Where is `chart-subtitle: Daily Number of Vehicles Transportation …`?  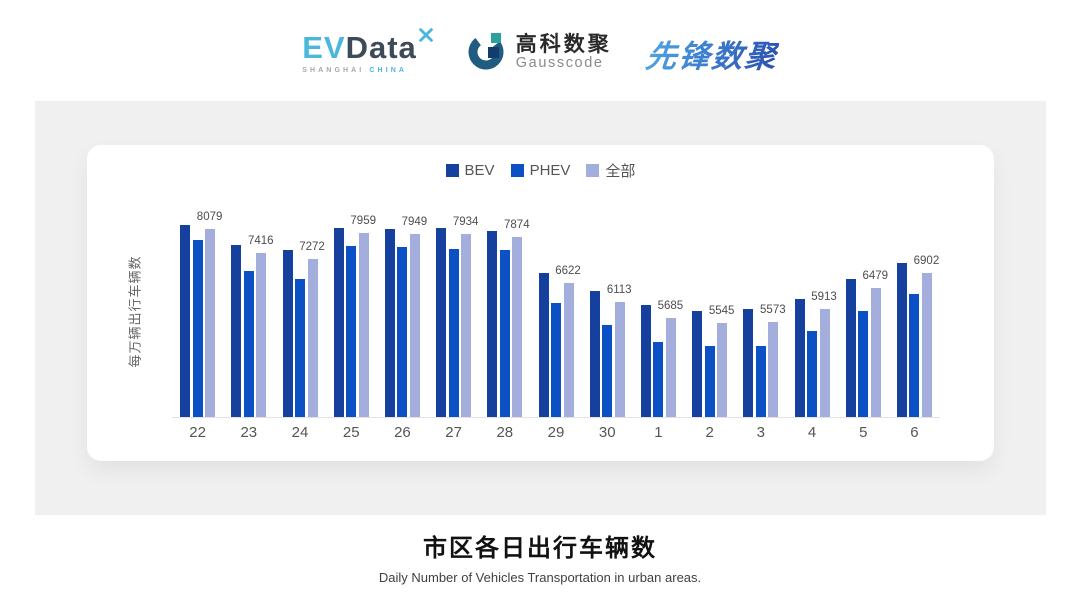
chart-subtitle: Daily Number of Vehicles Transportation … is located at coordinates (540, 577).